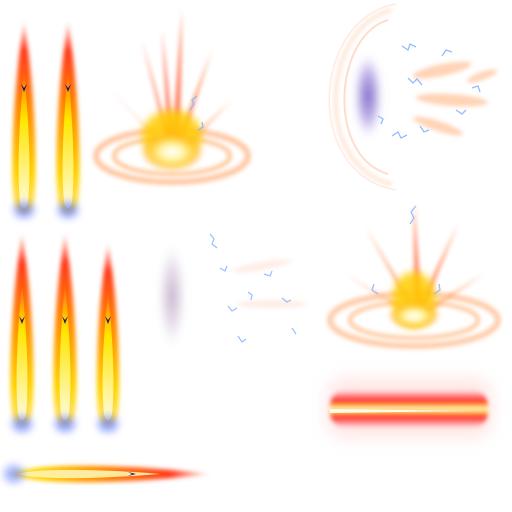  Describe the element at coordinates (413, 97) in the screenshot. I see `portal-ring-with-sparks` at that location.